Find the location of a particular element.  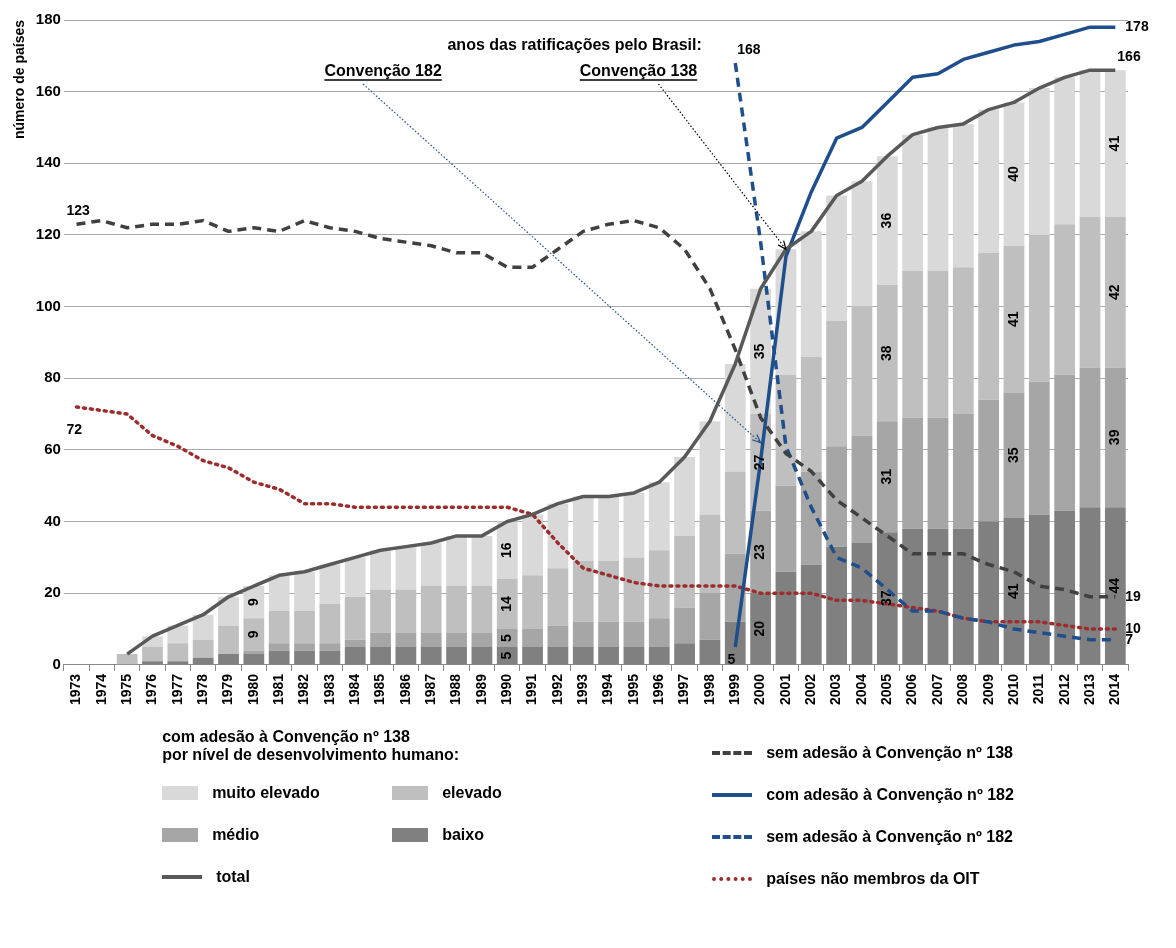

x-tick-label: 1988 is located at coordinates (455, 689).